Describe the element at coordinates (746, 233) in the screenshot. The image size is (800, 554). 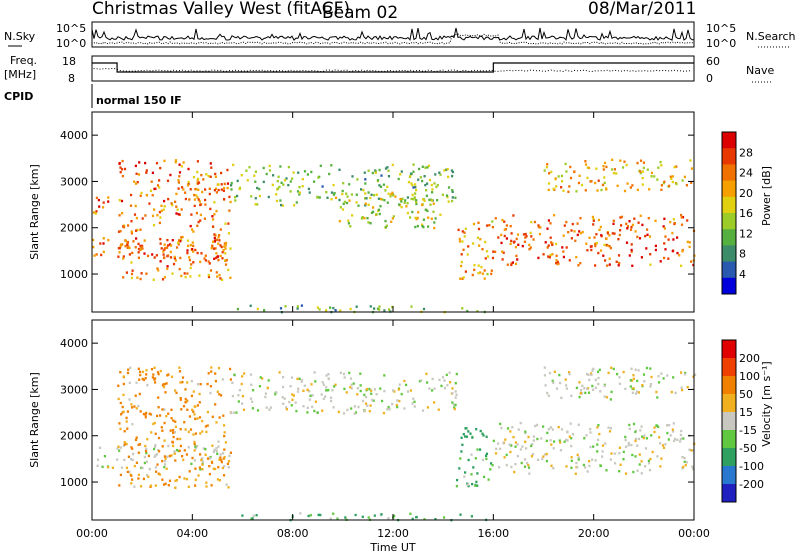
I see `power-colorbar-tick: 12` at that location.